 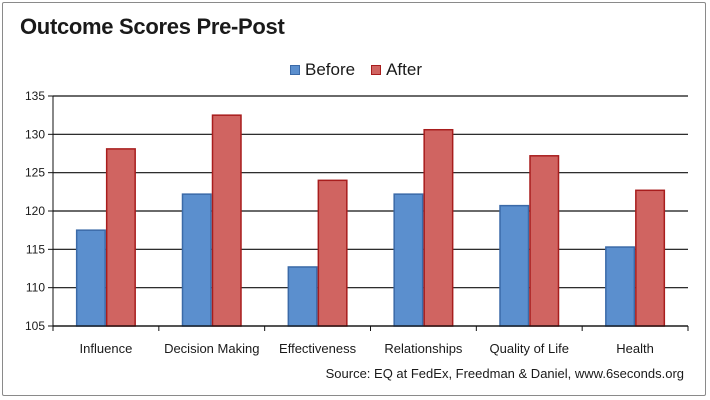 I want to click on legend-label-before: Before, so click(x=330, y=69).